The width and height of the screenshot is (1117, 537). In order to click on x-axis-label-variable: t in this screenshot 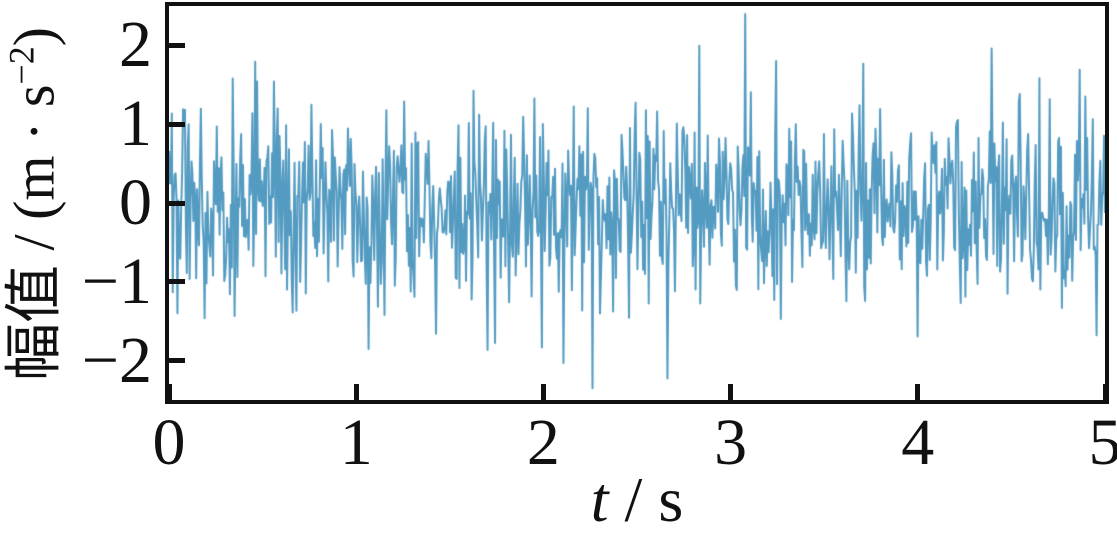, I will do `click(599, 499)`.